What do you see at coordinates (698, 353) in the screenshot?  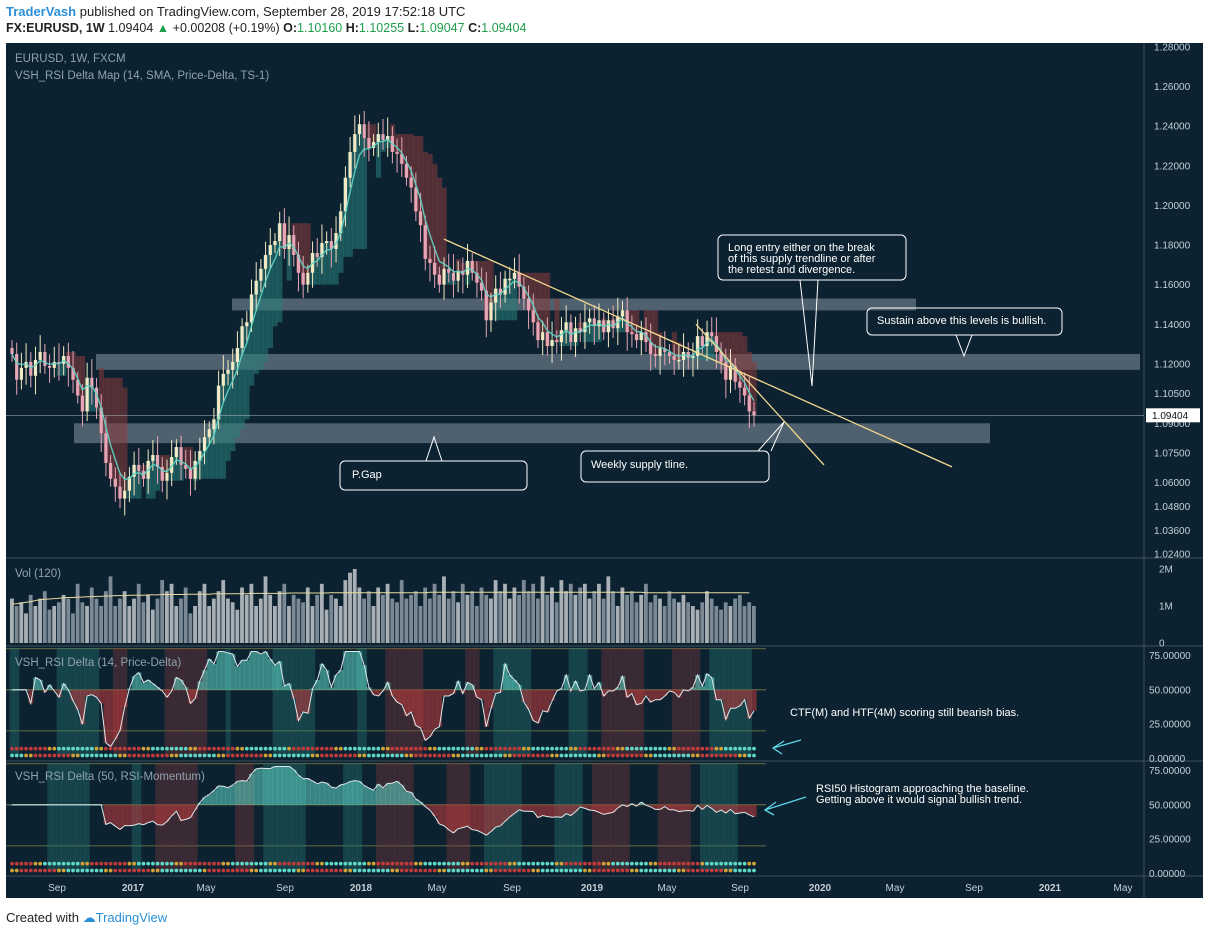 I see `supply-trendline` at bounding box center [698, 353].